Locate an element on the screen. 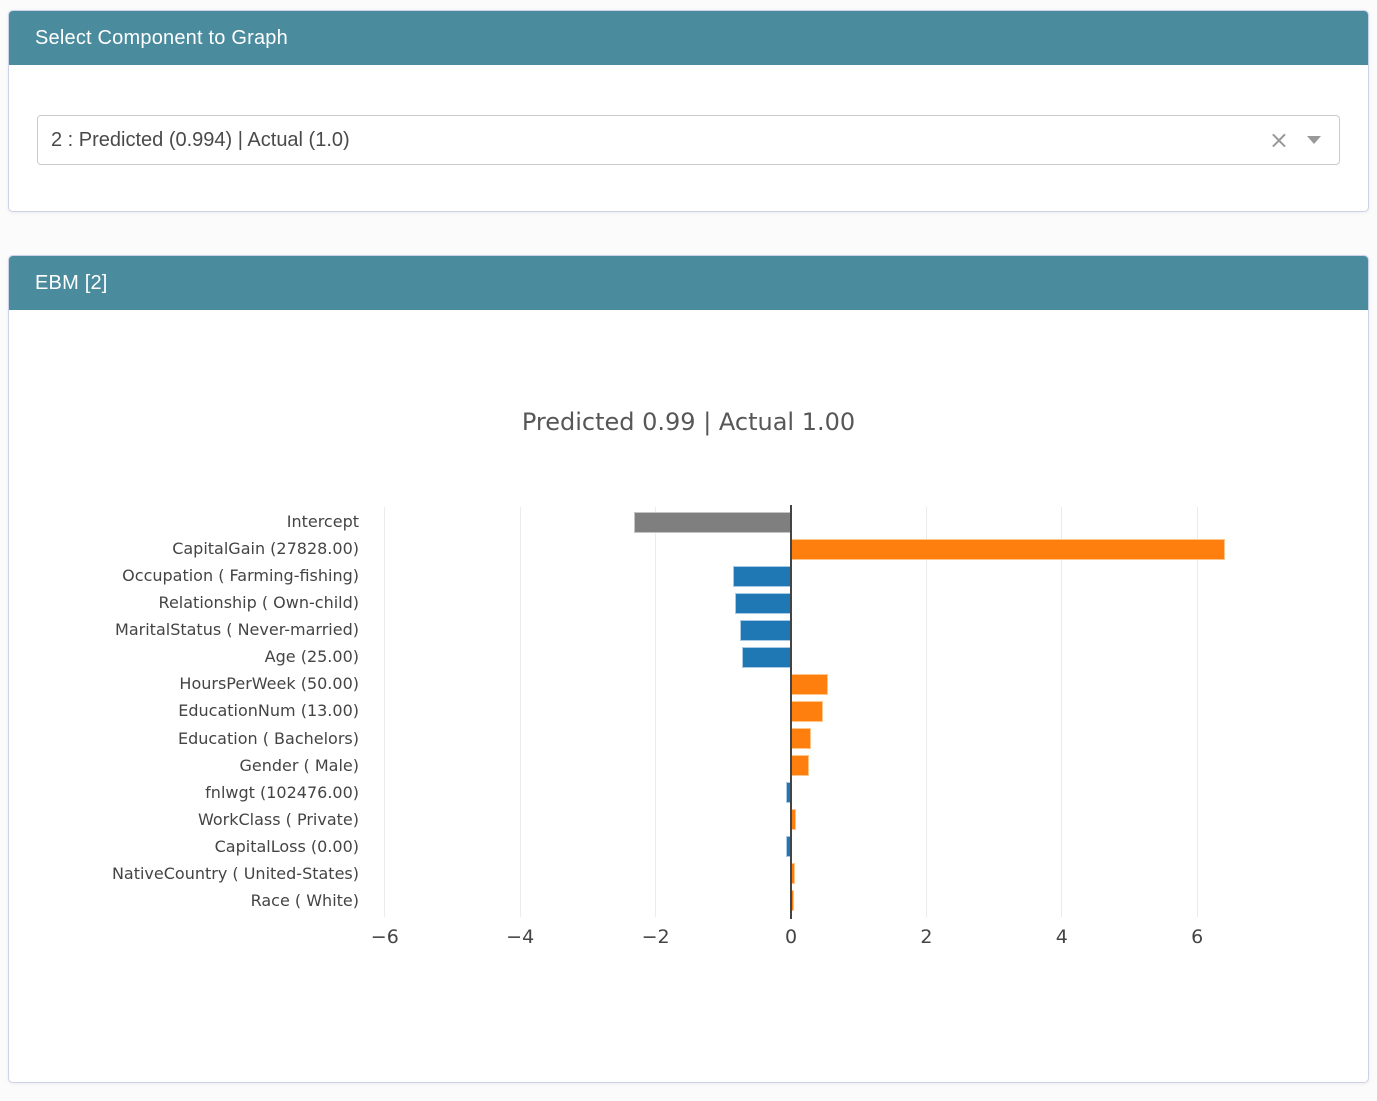  zero-line is located at coordinates (791, 712).